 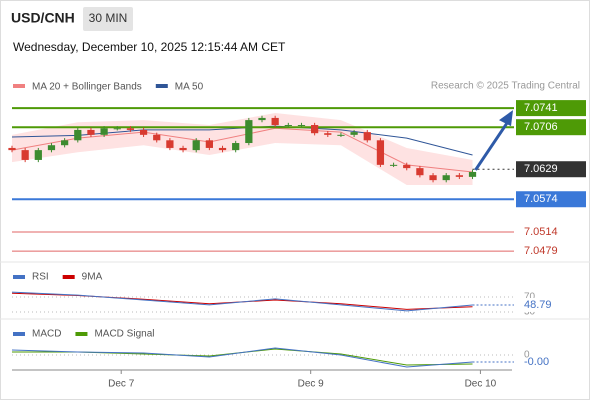 What do you see at coordinates (505, 86) in the screenshot?
I see `source: Research © 2025 Trading Central` at bounding box center [505, 86].